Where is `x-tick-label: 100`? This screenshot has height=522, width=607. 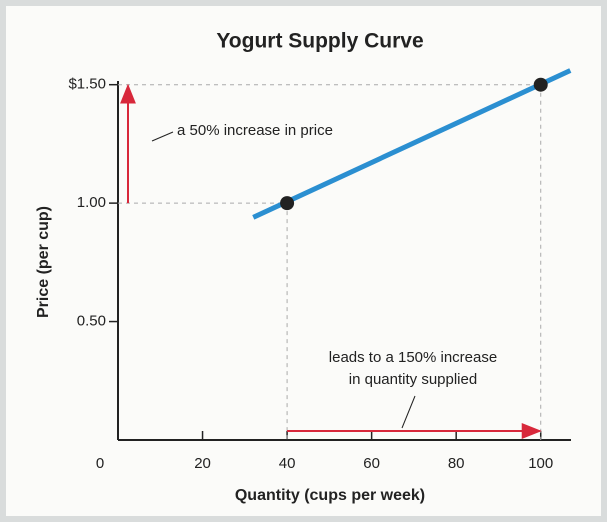 x-tick-label: 100 is located at coordinates (540, 463).